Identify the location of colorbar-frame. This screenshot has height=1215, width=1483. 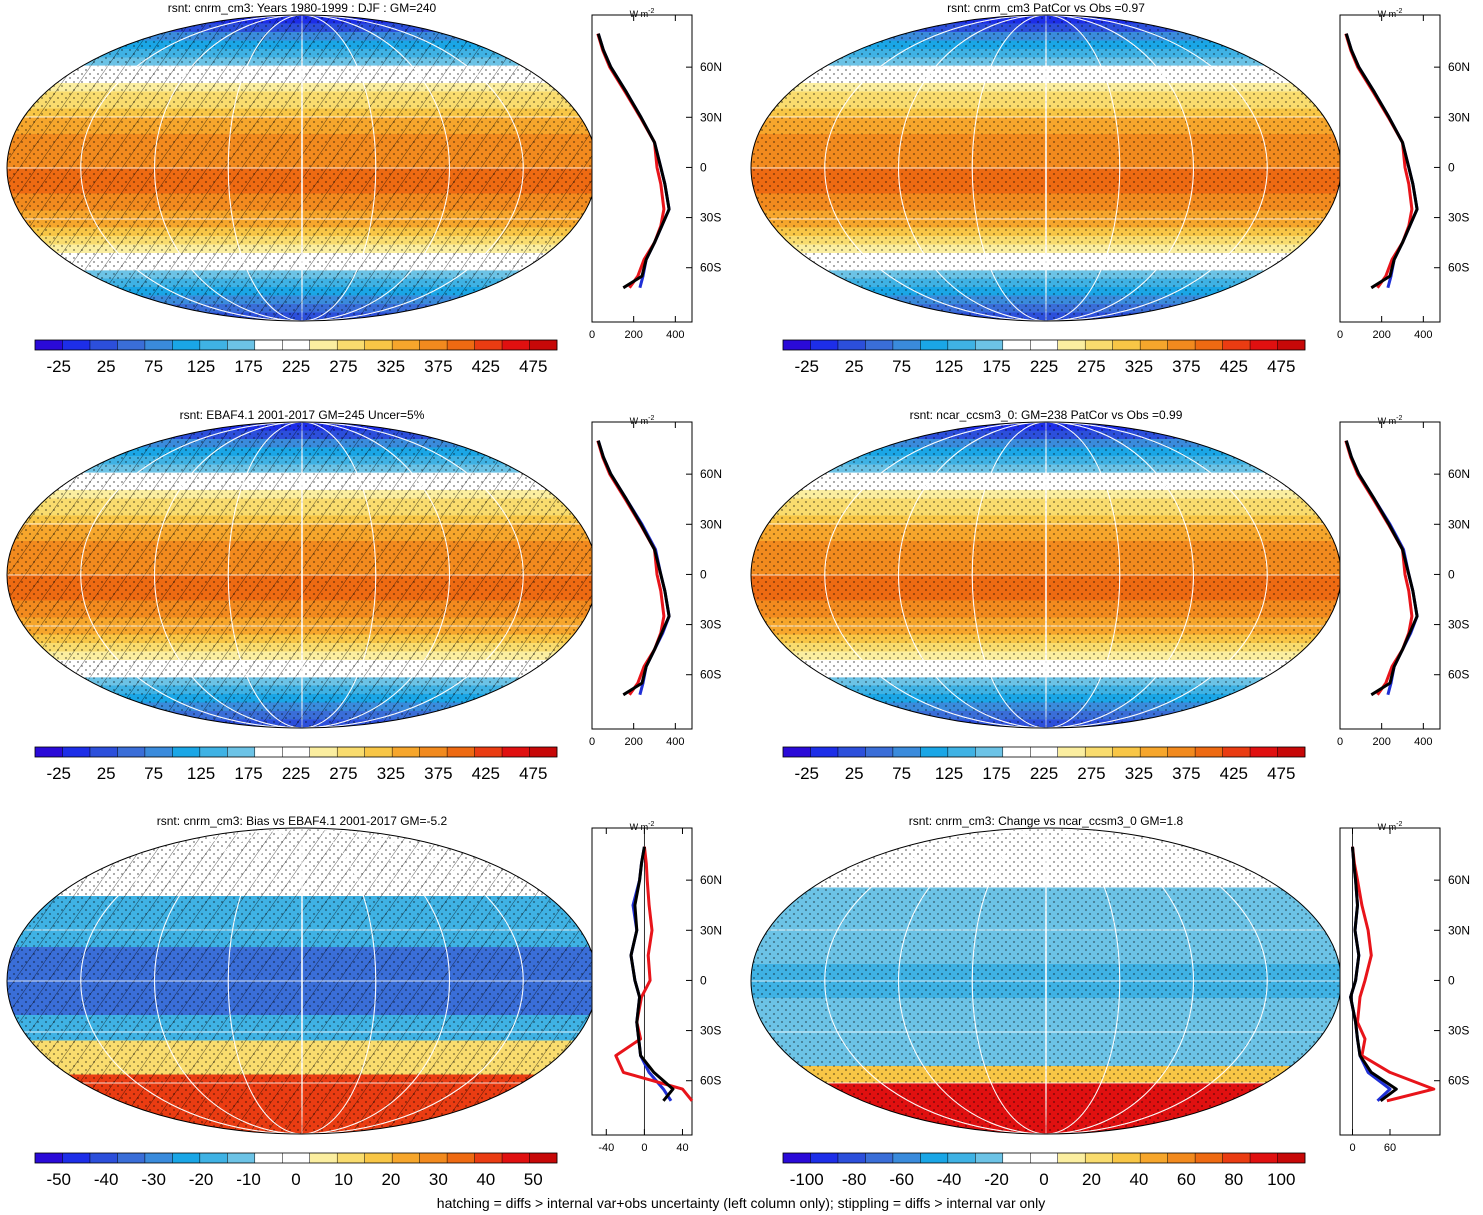
(296, 752).